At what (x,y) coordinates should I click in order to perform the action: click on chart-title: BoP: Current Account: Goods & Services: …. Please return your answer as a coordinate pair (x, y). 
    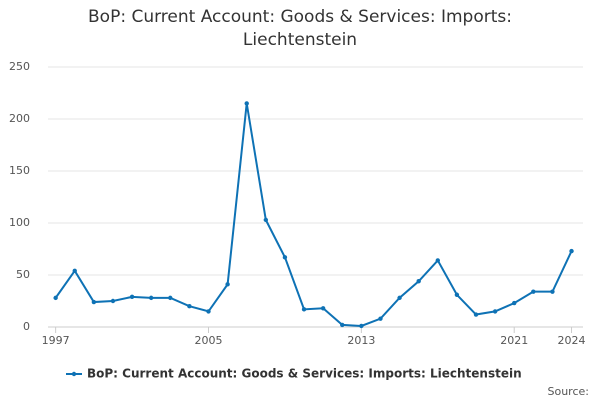
    Looking at the image, I should click on (300, 28).